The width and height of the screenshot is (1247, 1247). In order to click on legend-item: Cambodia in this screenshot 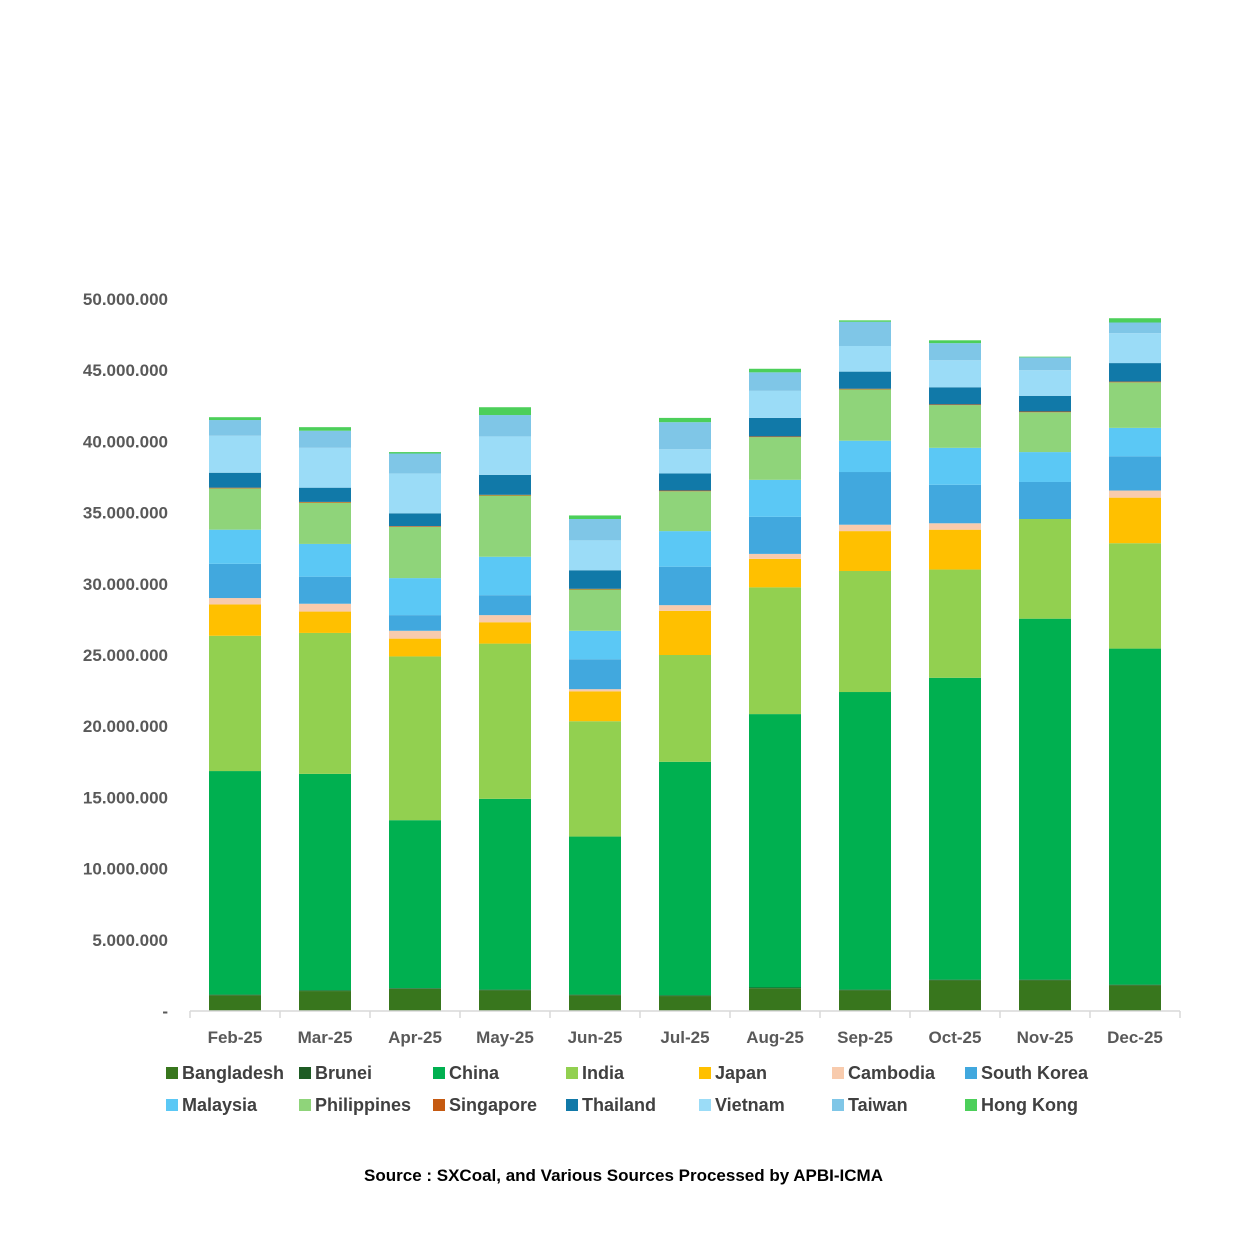, I will do `click(884, 1073)`.